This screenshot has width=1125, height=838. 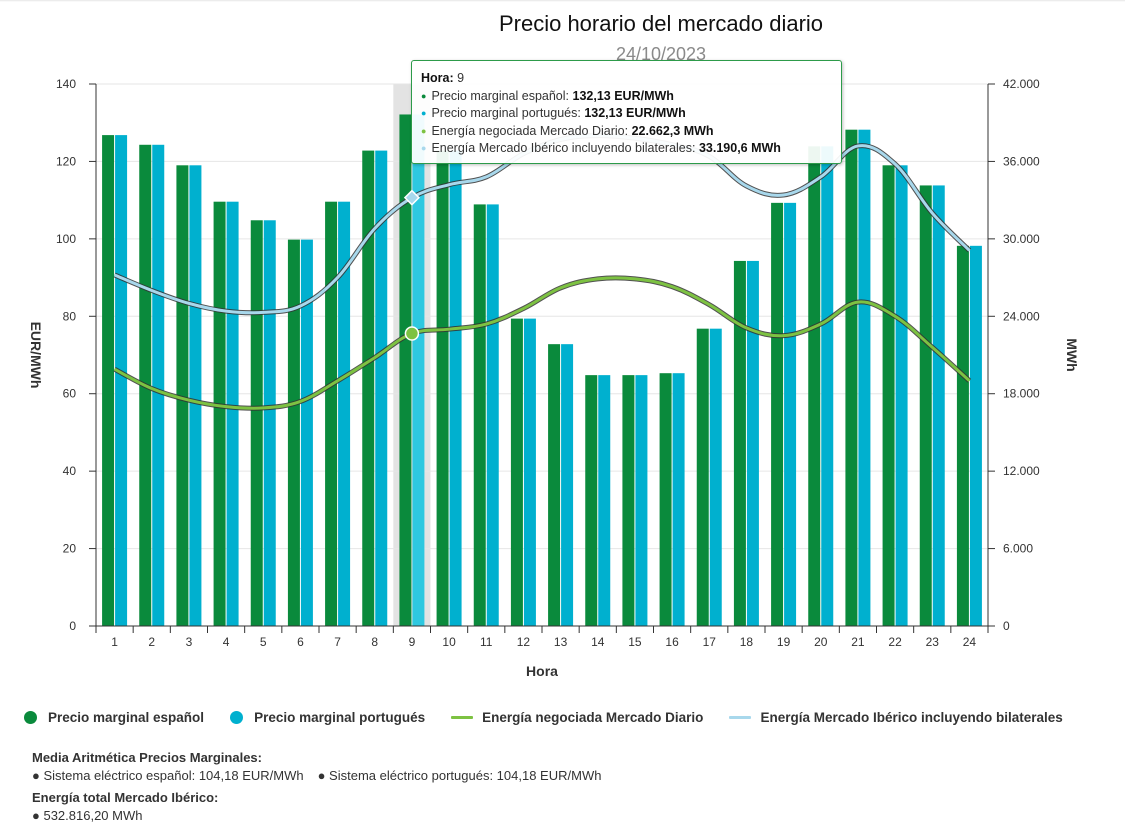 I want to click on y-tick-label-left: 120, so click(x=66, y=161).